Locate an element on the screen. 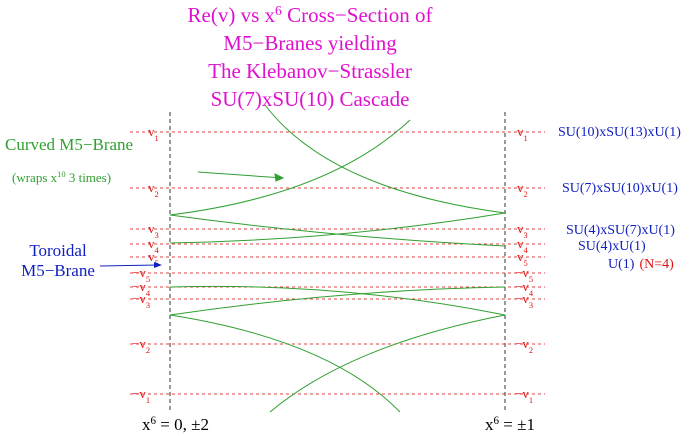 The image size is (692, 436). toroidal-label: M5−Brane is located at coordinates (58, 270).